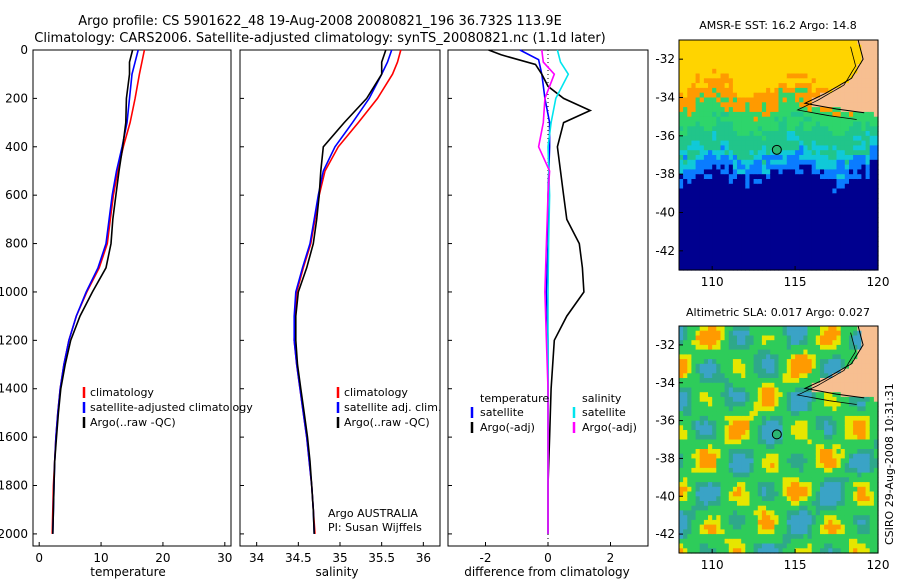  I want to click on y-tick-label: 800, so click(16, 244).